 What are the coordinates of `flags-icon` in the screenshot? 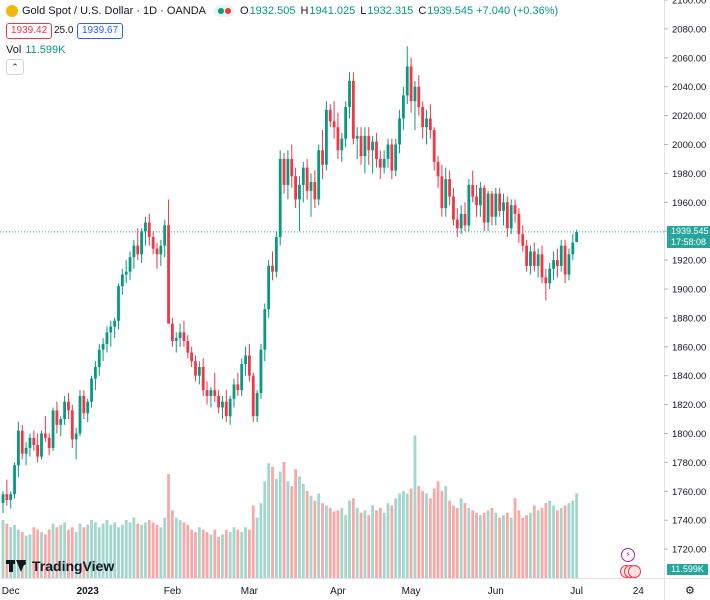 It's located at (630, 571).